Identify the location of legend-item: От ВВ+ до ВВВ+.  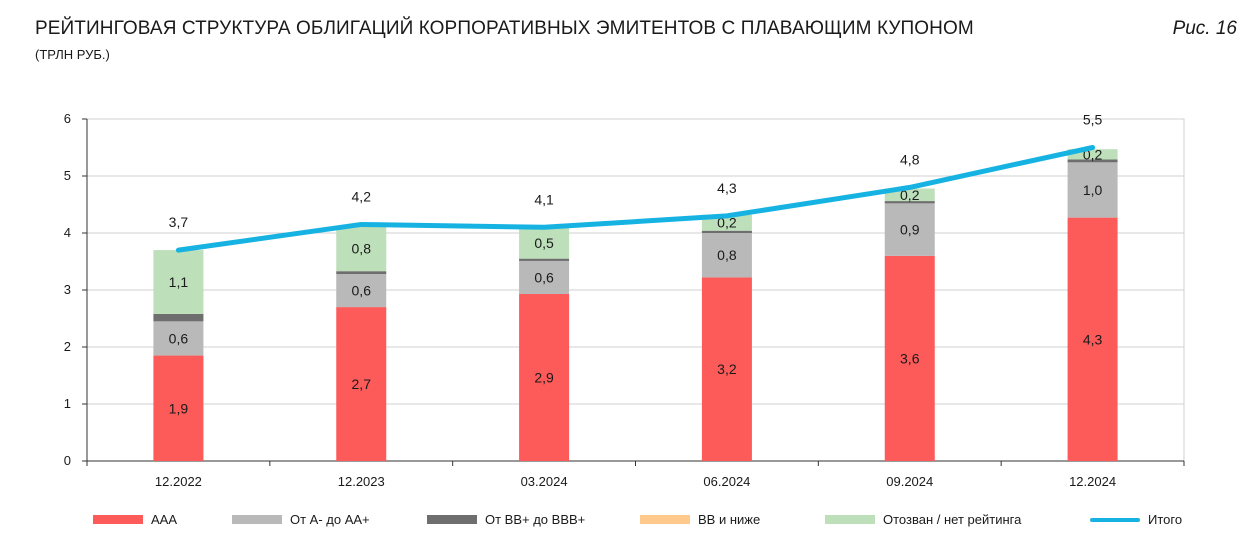
(506, 519).